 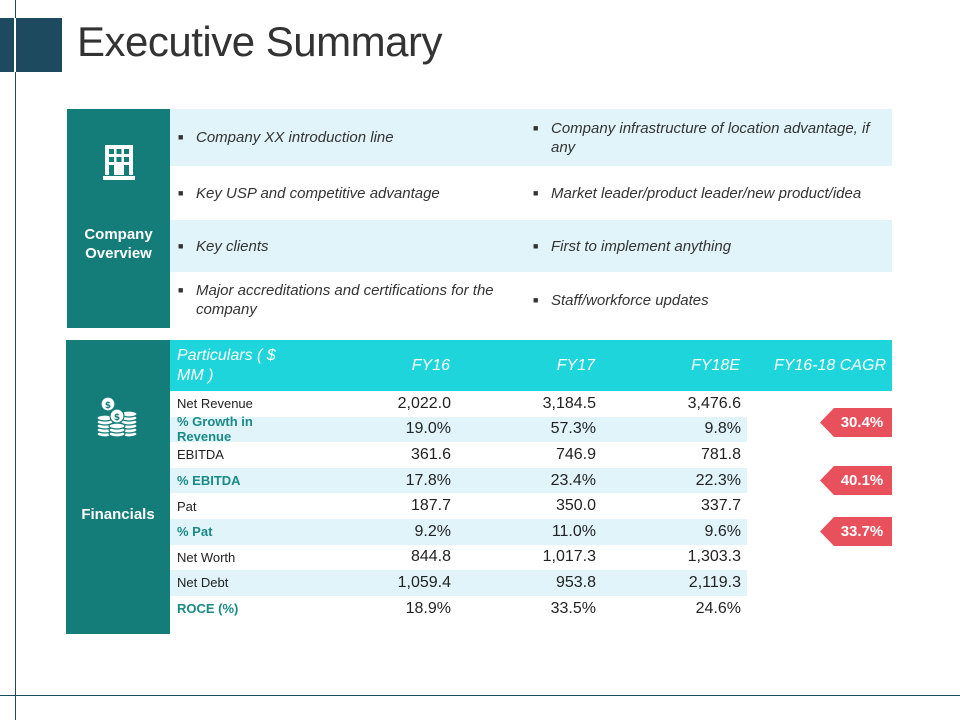 What do you see at coordinates (118, 244) in the screenshot?
I see `company-overview-label: Company Overview` at bounding box center [118, 244].